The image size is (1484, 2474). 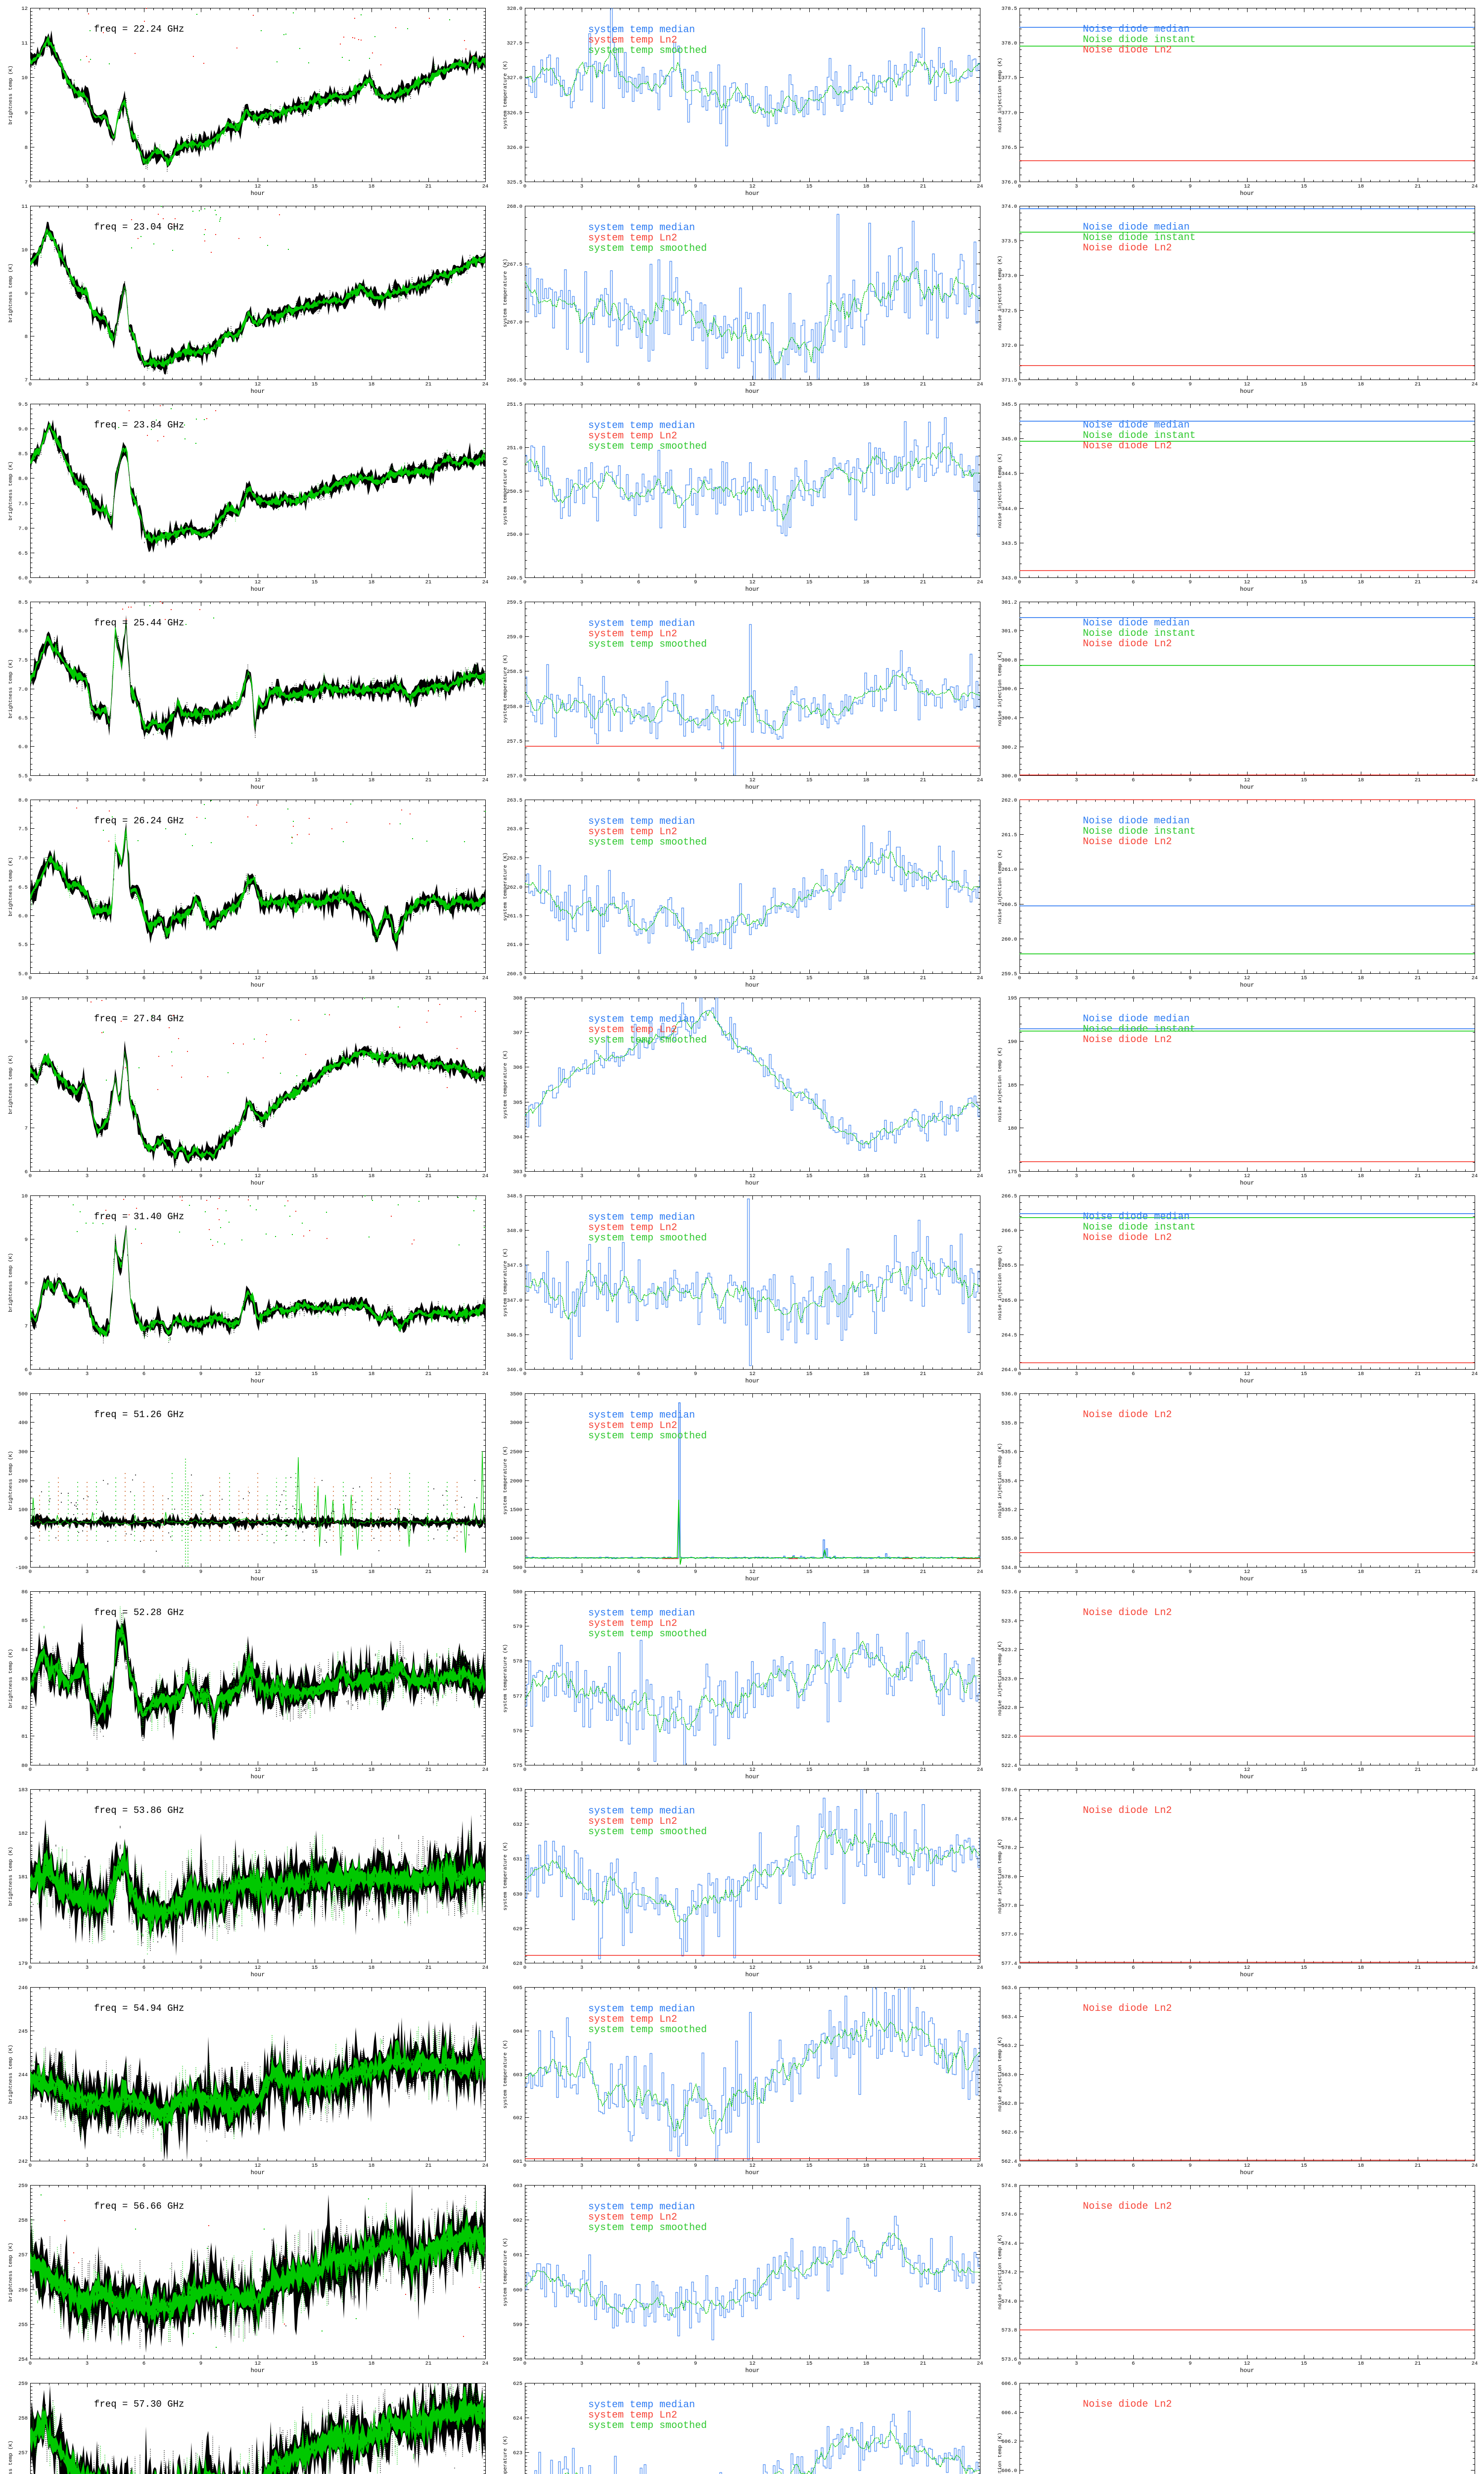 I want to click on svg-text: freq = 56.66 GHz, so click(x=139, y=2207).